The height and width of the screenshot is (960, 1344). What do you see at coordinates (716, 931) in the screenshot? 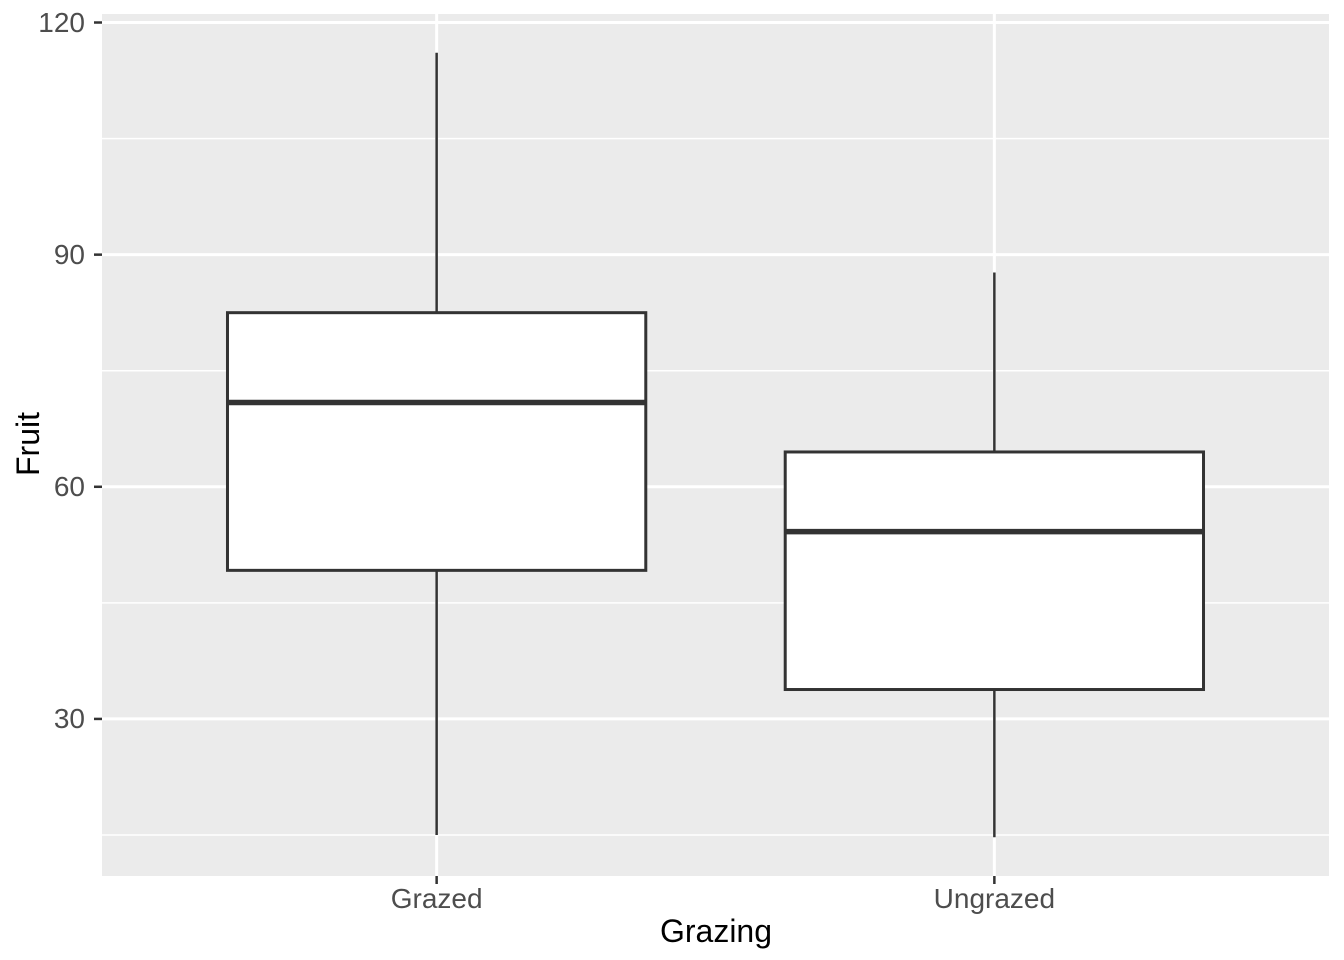
I see `x-axis-title: Grazing` at bounding box center [716, 931].